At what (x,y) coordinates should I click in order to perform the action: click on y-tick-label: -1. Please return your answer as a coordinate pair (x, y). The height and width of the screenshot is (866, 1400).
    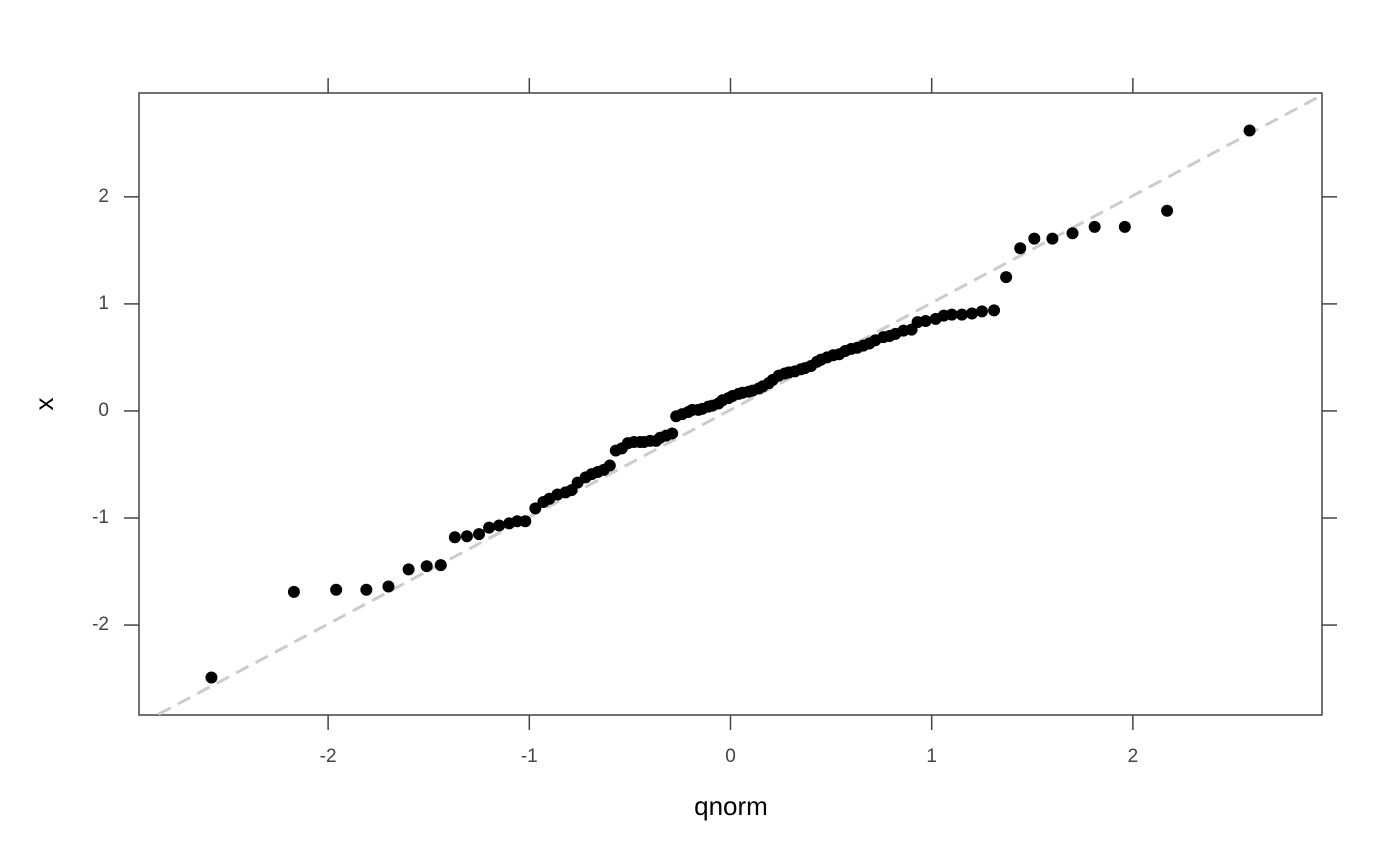
    Looking at the image, I should click on (100, 517).